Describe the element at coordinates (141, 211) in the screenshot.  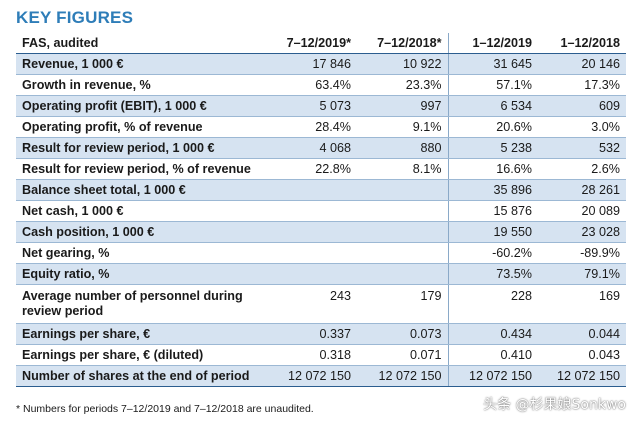
I see `row-label: Net cash, 1 000 €` at that location.